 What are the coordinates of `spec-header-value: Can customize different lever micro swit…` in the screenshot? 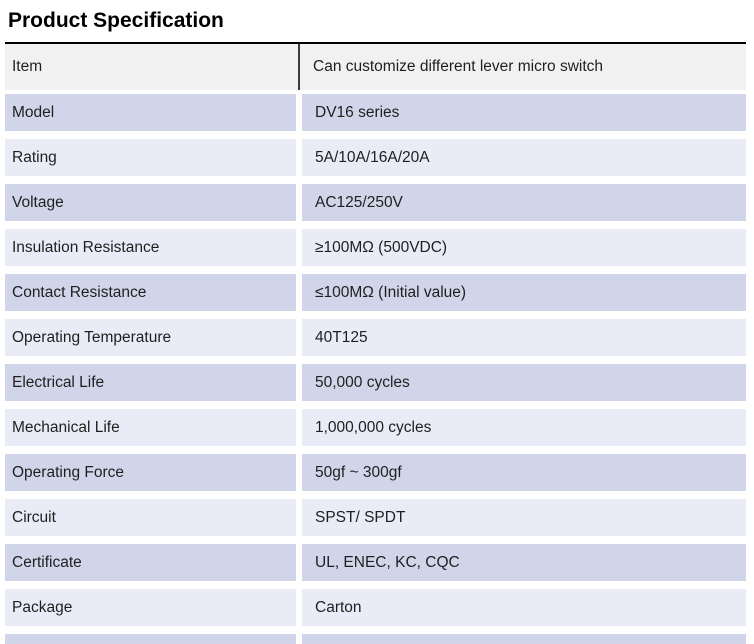 It's located at (523, 67).